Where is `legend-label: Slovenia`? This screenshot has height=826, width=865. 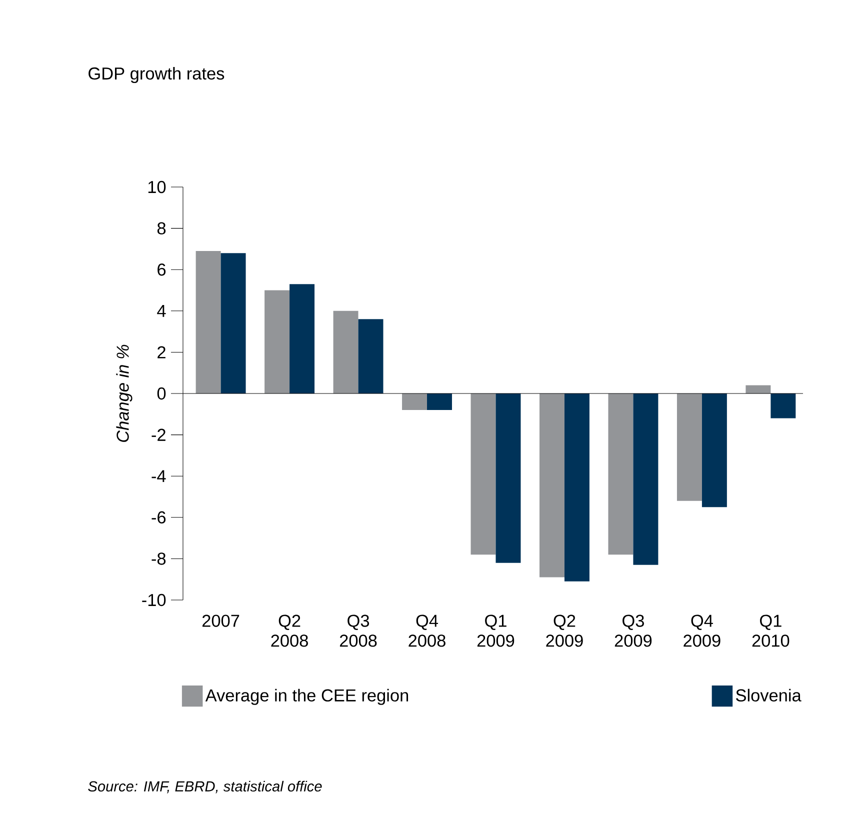
legend-label: Slovenia is located at coordinates (769, 695).